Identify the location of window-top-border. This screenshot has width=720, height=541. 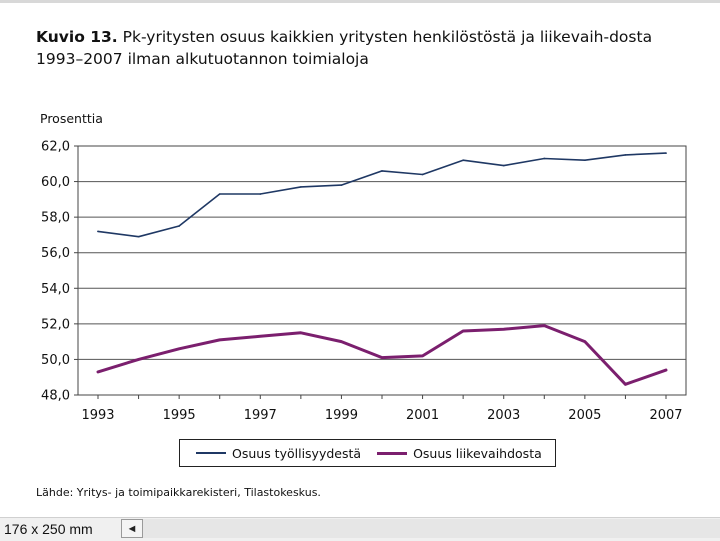
(360, 1).